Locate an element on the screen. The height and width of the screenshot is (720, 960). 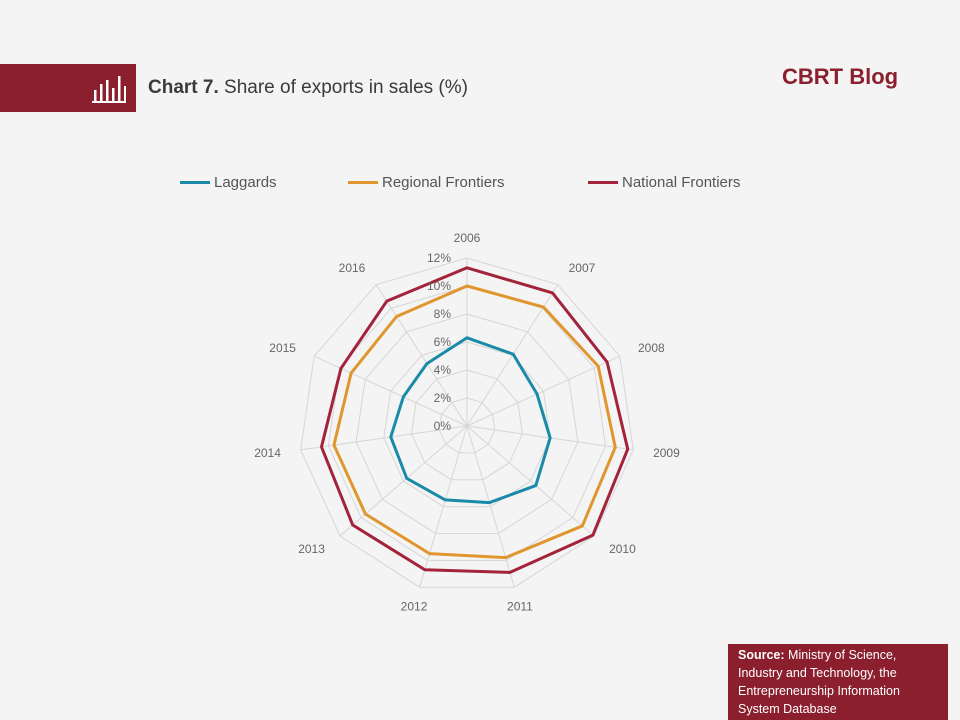
series-line-national-frontiers is located at coordinates (474, 420).